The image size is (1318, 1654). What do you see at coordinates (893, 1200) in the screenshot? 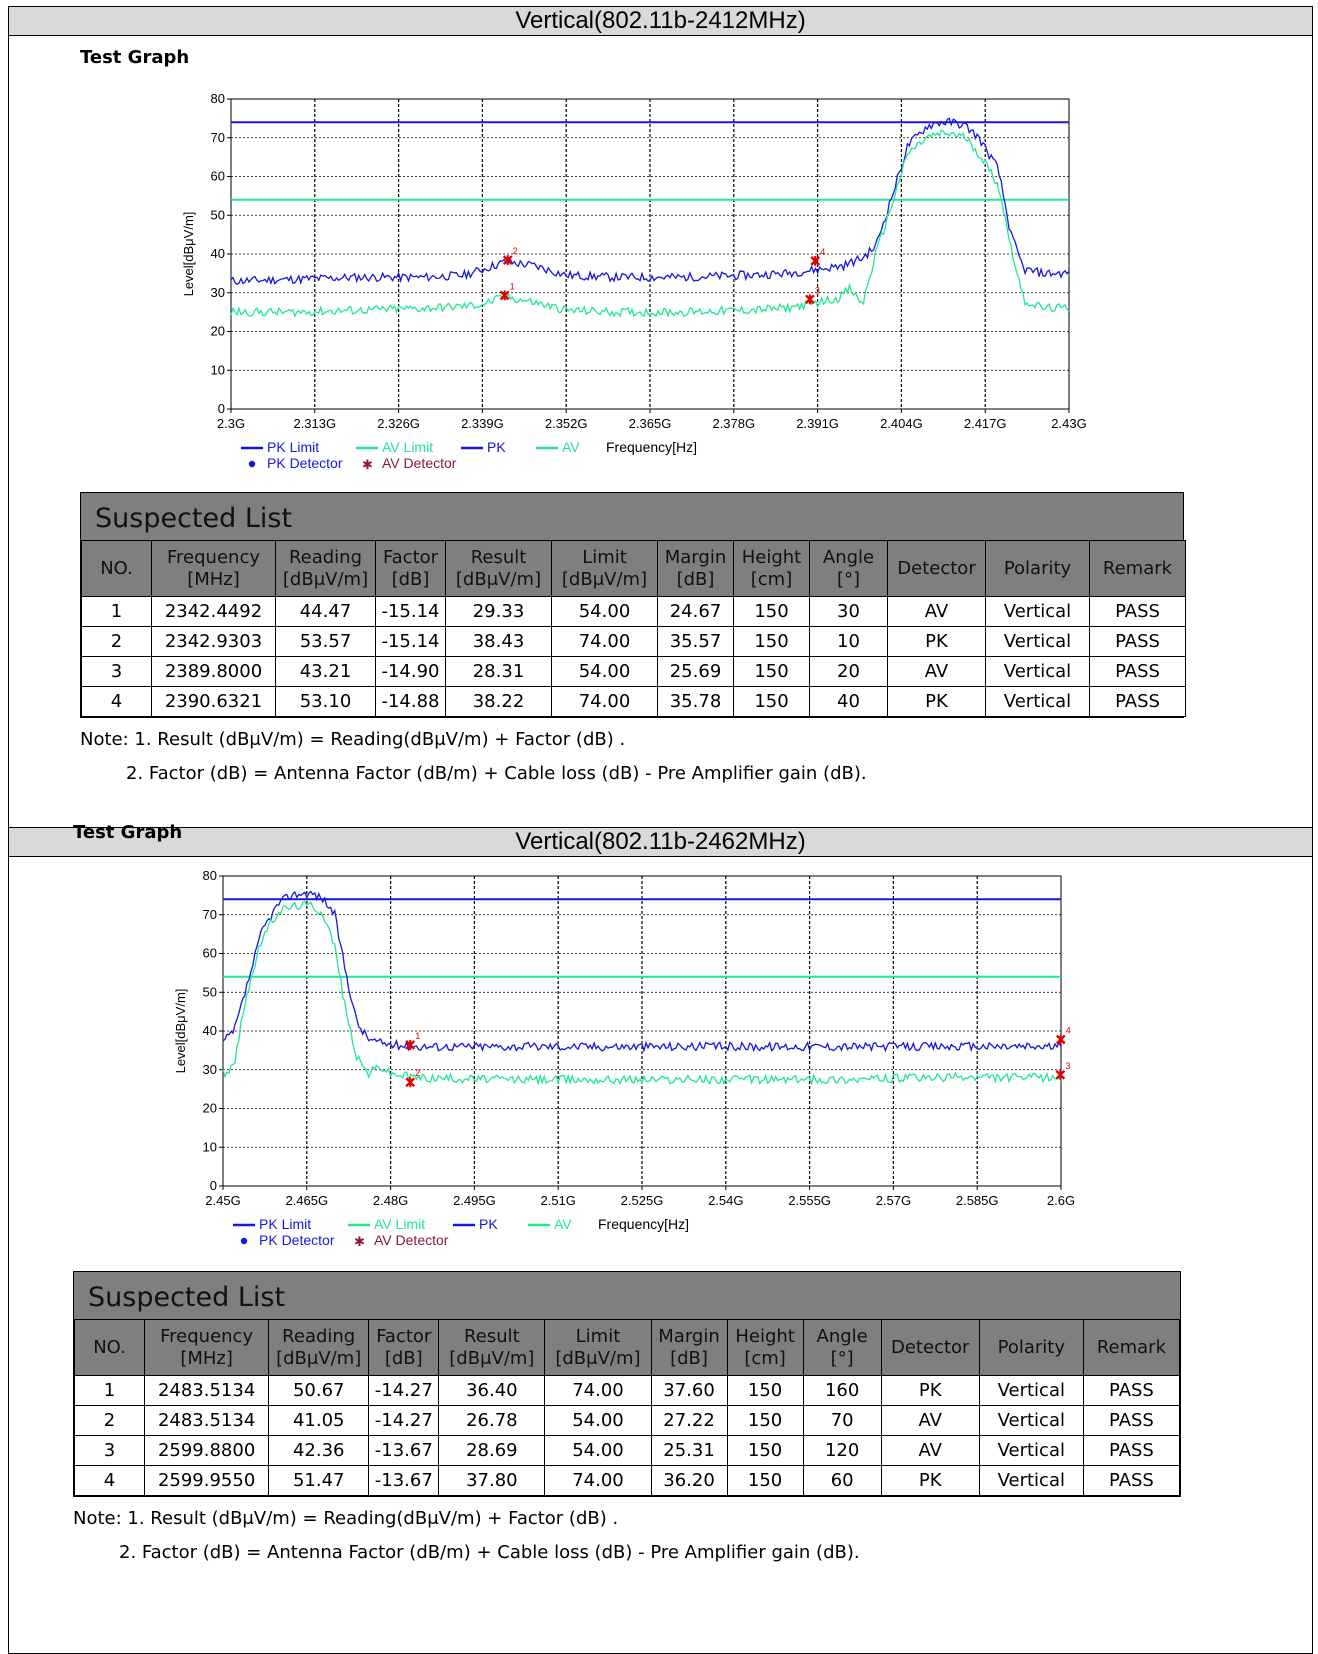
I see `x-tick-label: 2.57G` at bounding box center [893, 1200].